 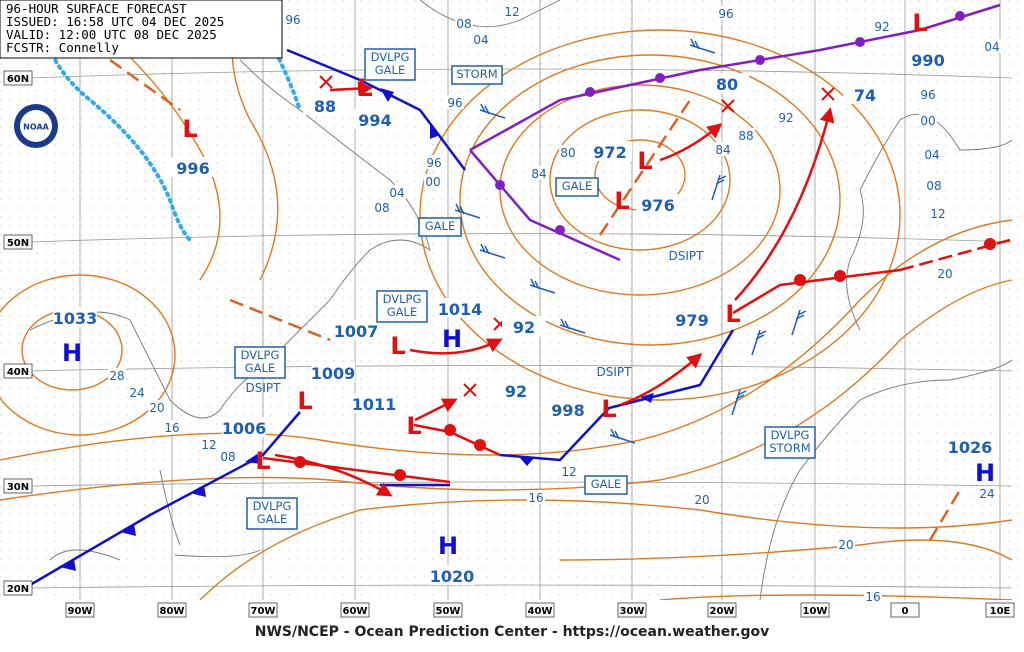 What do you see at coordinates (18, 487) in the screenshot?
I see `lat-label: 30N` at bounding box center [18, 487].